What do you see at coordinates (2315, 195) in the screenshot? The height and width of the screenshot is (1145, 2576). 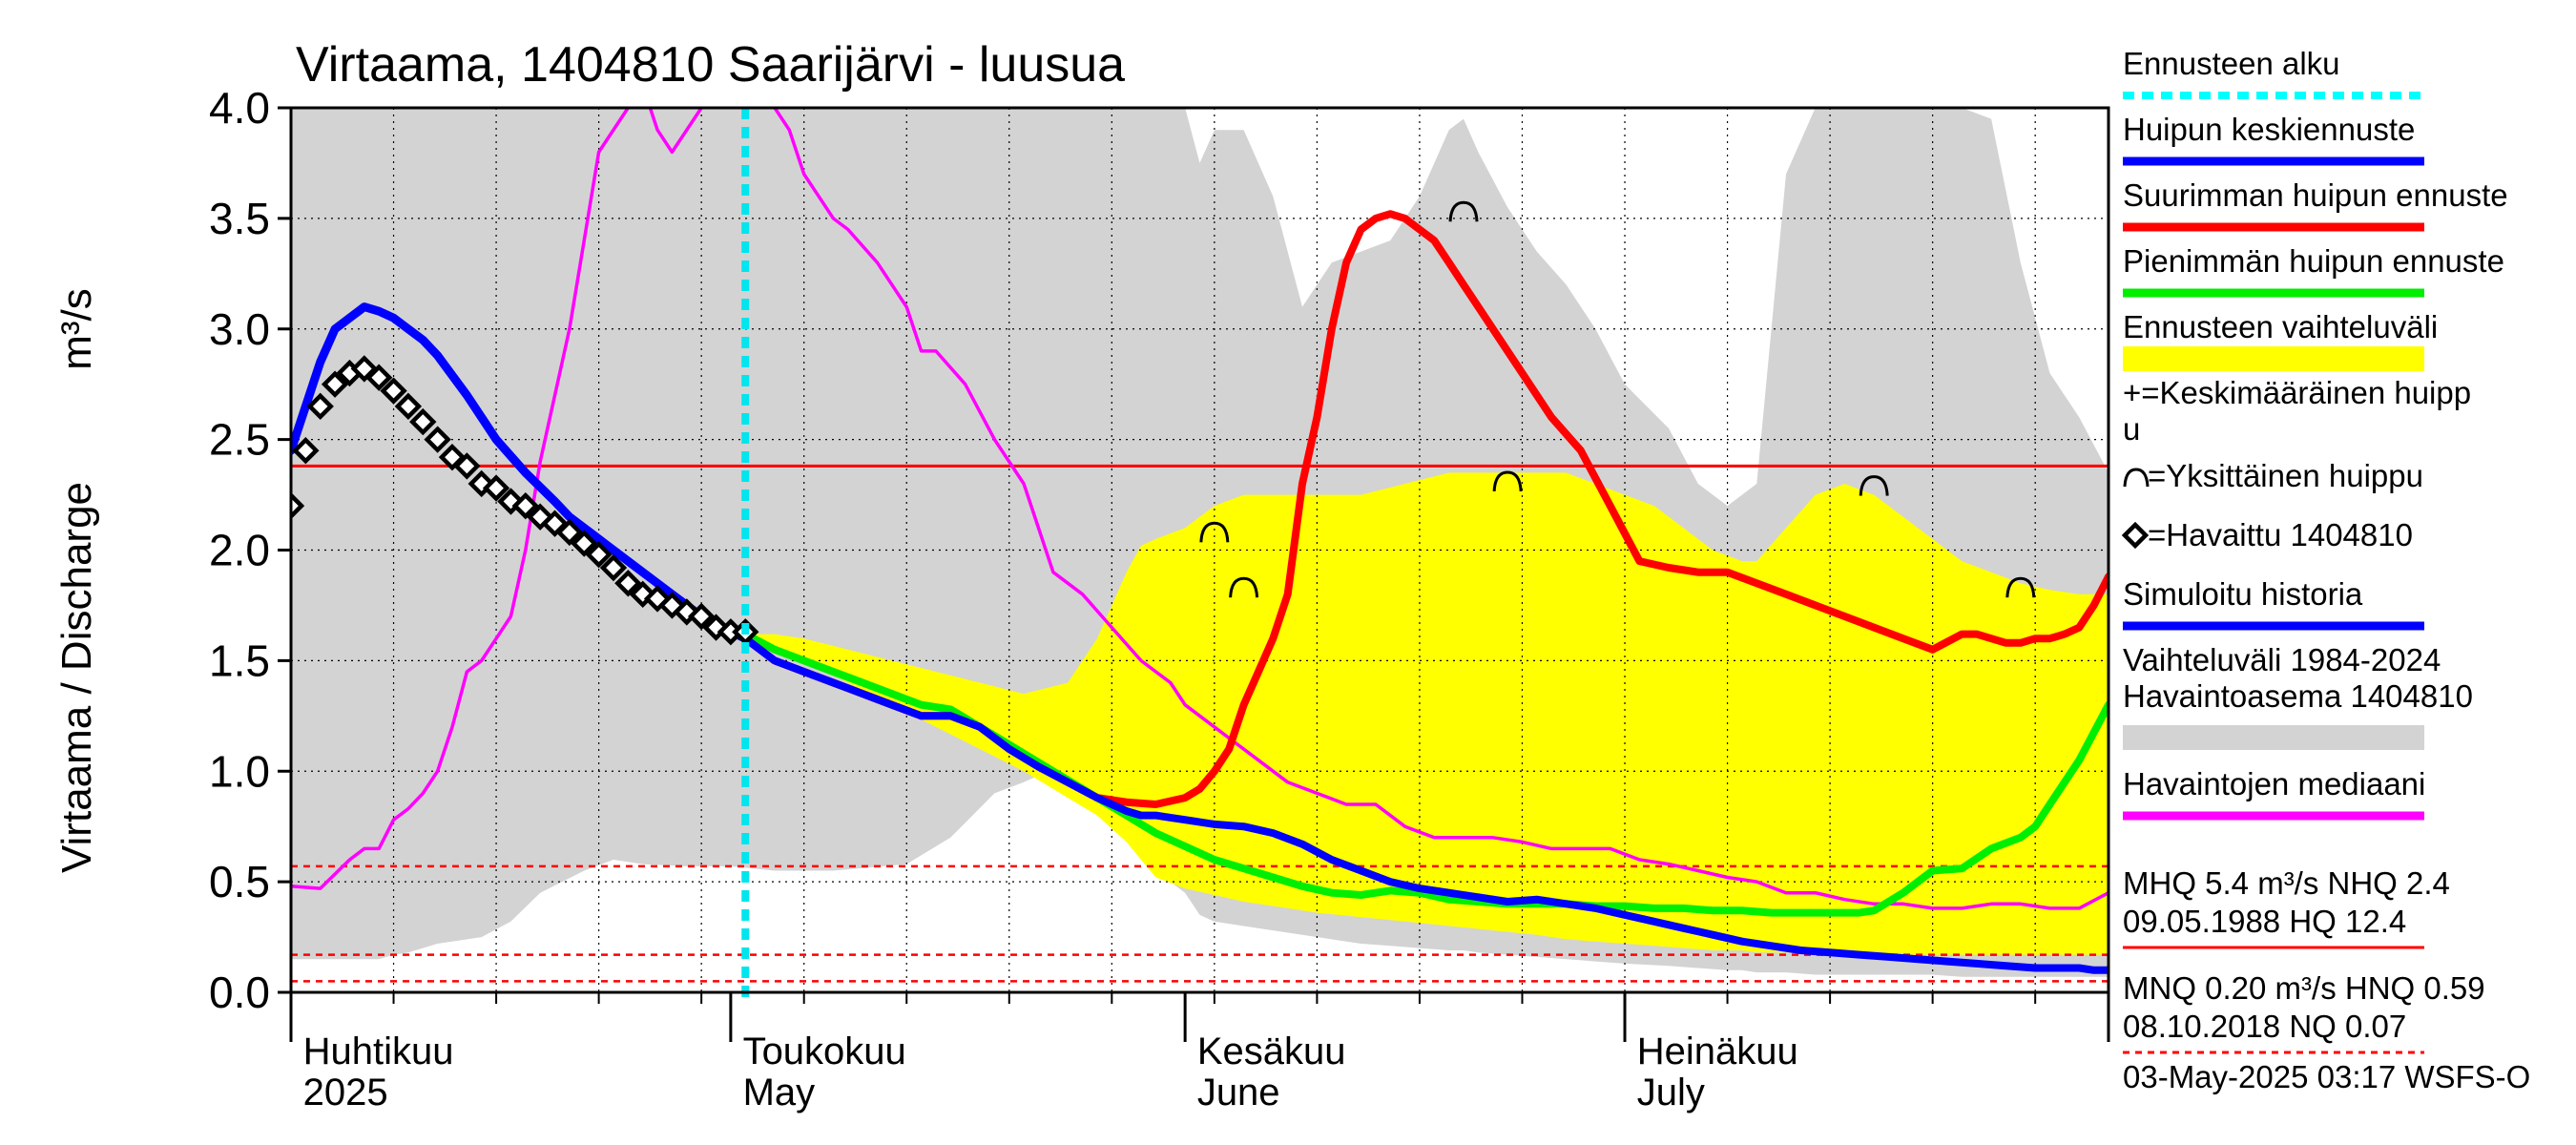 I see `legend-label: Suurimman huipun ennuste` at bounding box center [2315, 195].